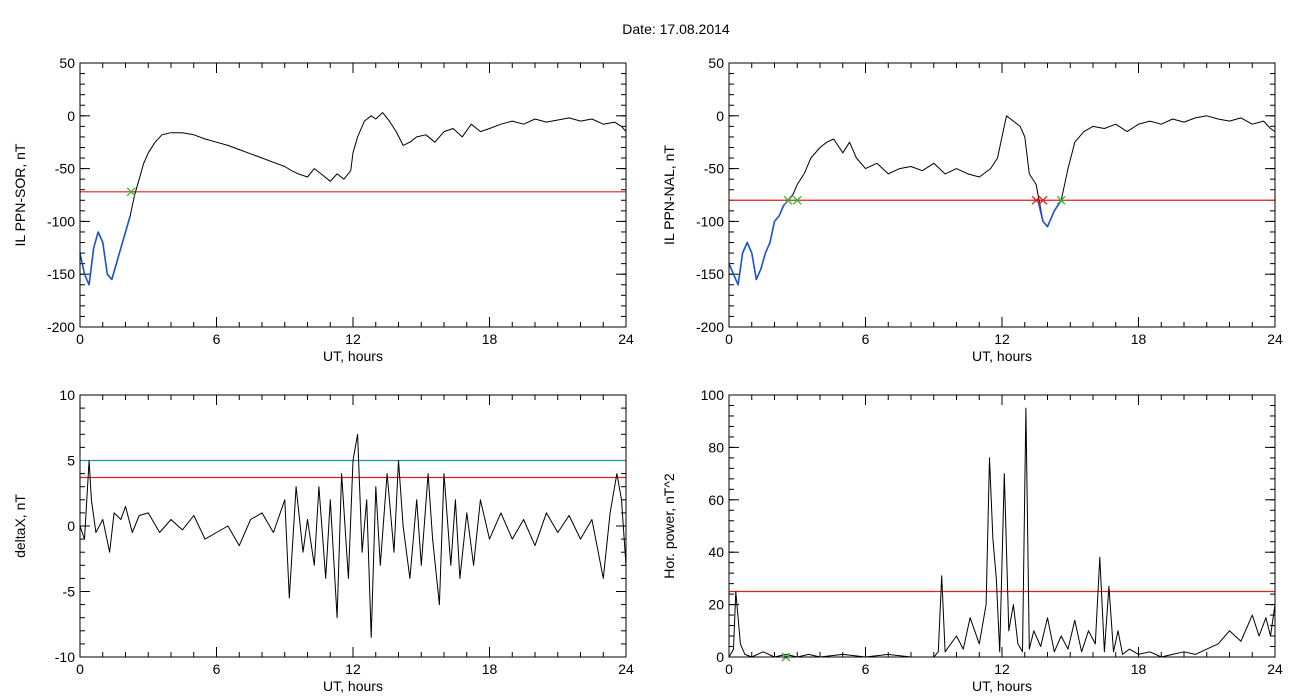  What do you see at coordinates (69, 592) in the screenshot?
I see `y-tick-label: -5` at bounding box center [69, 592].